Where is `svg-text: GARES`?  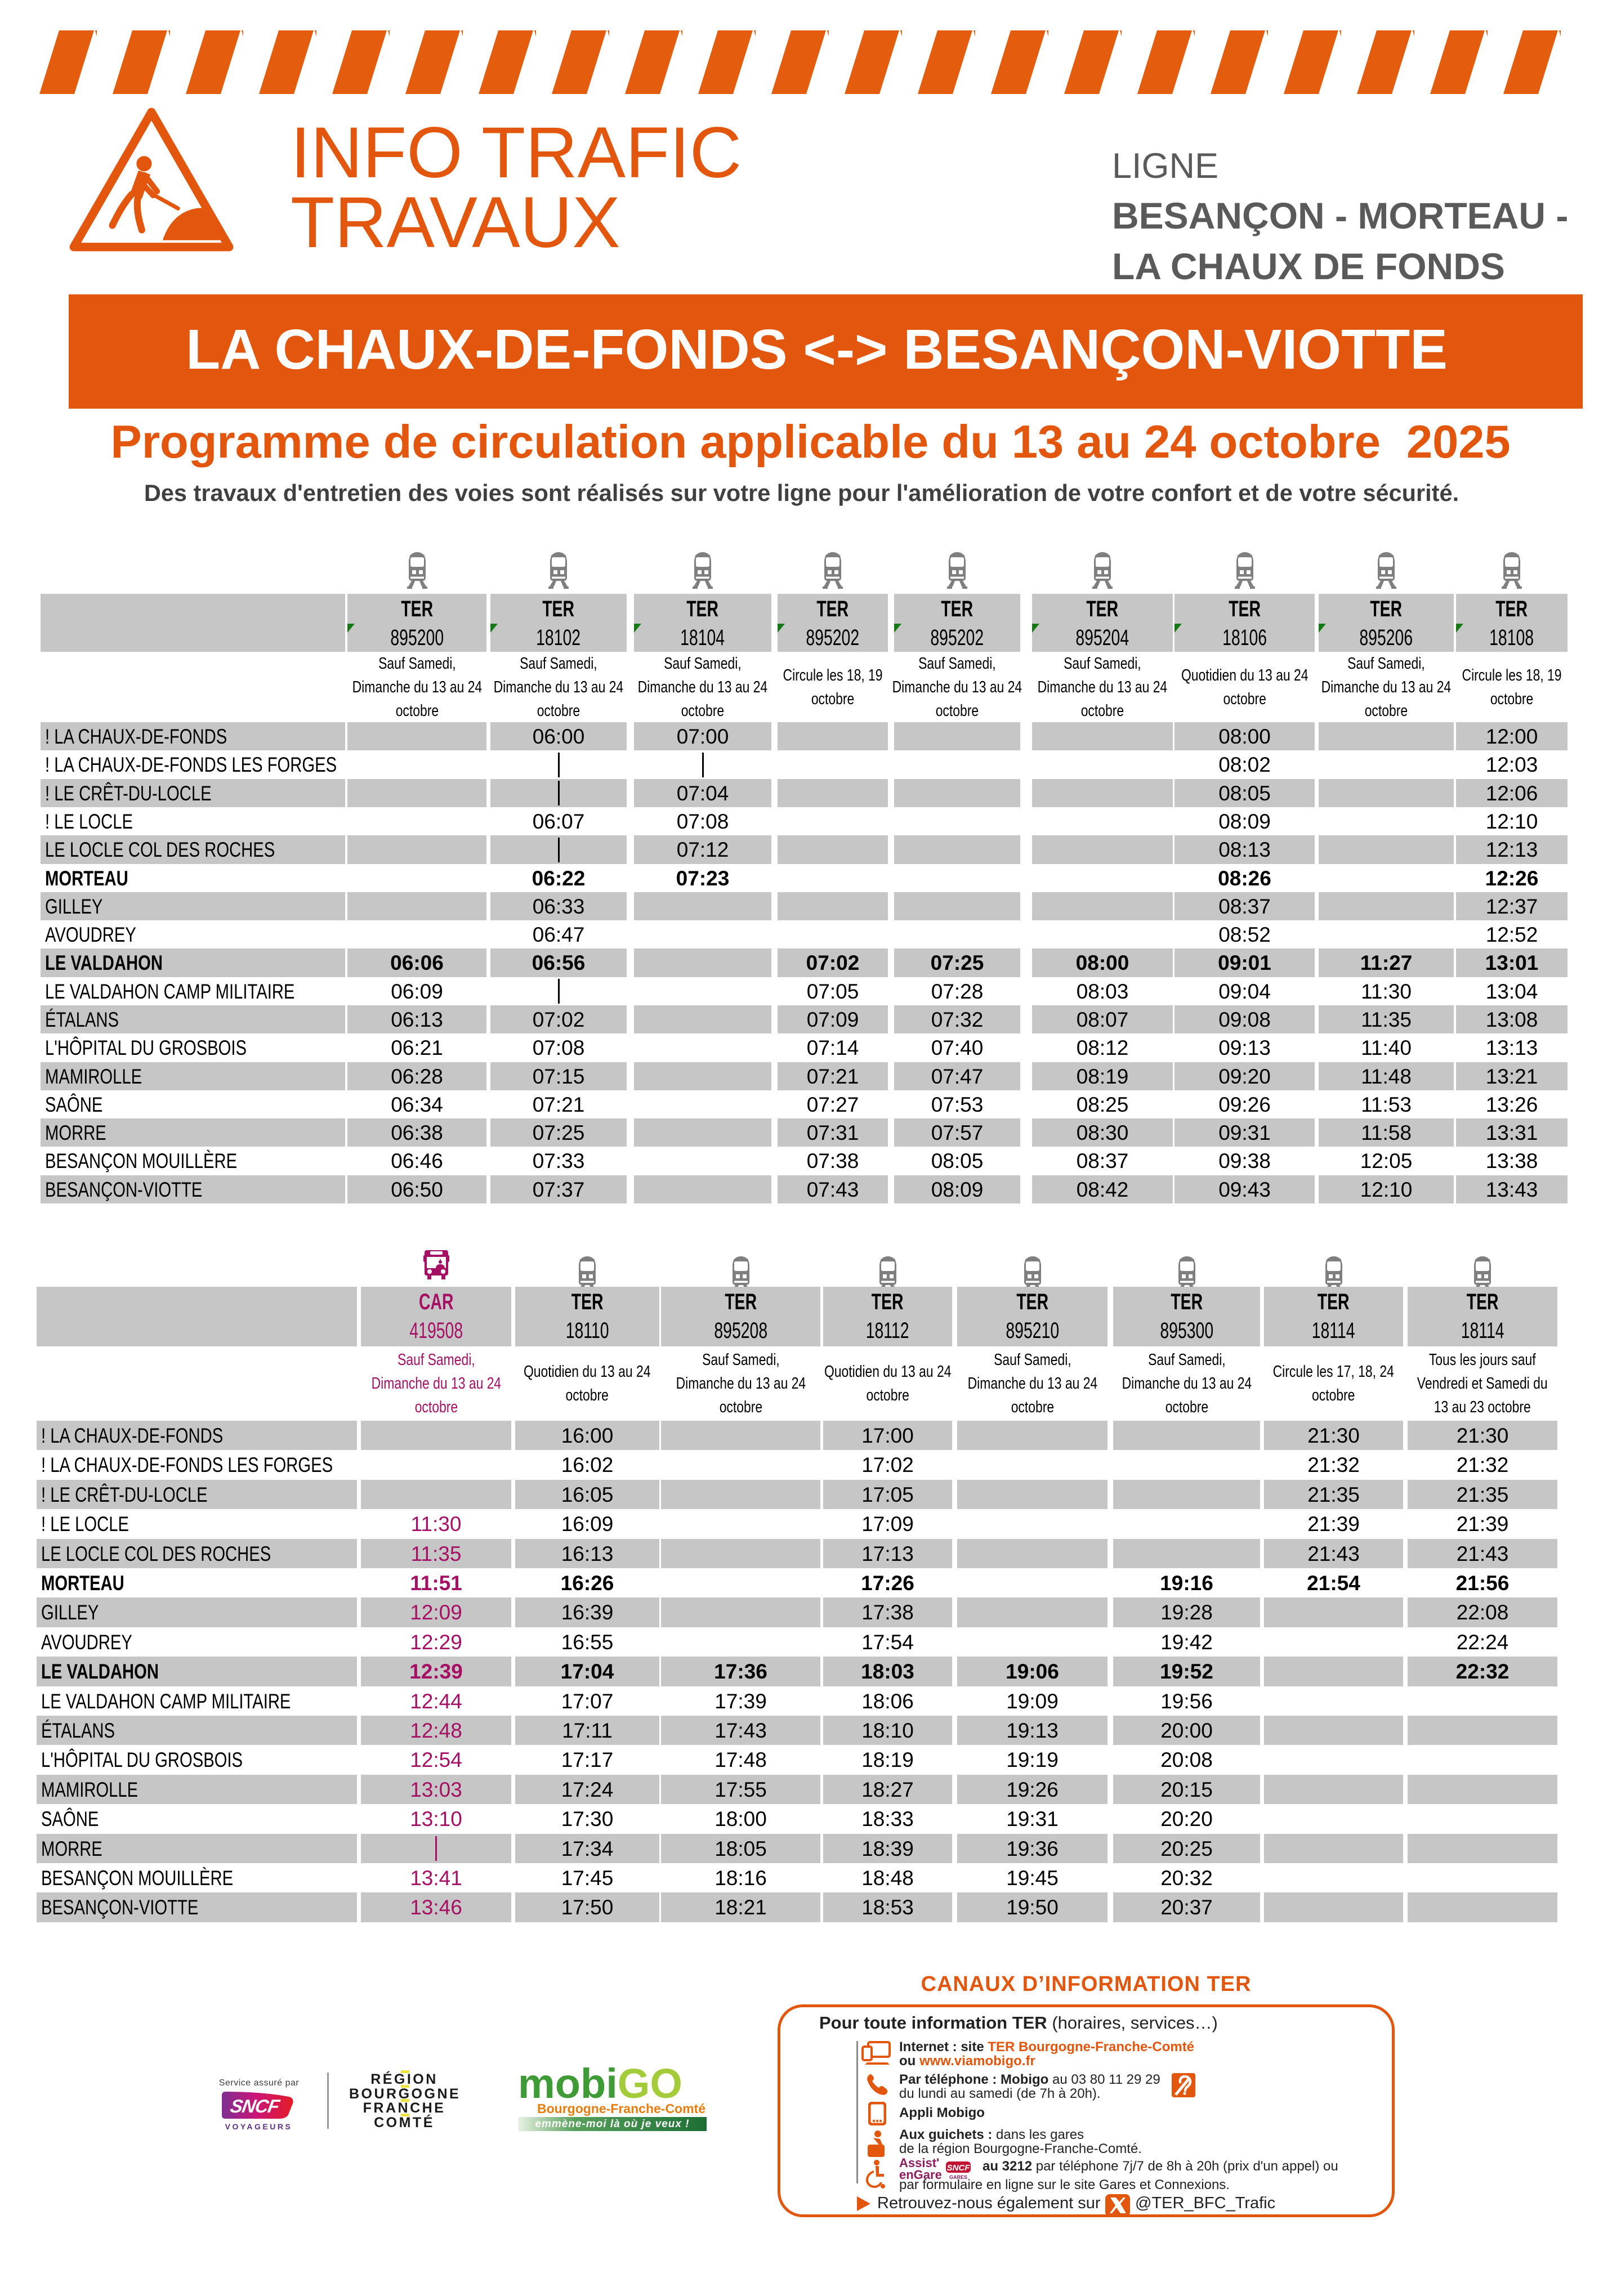 svg-text: GARES is located at coordinates (958, 2177).